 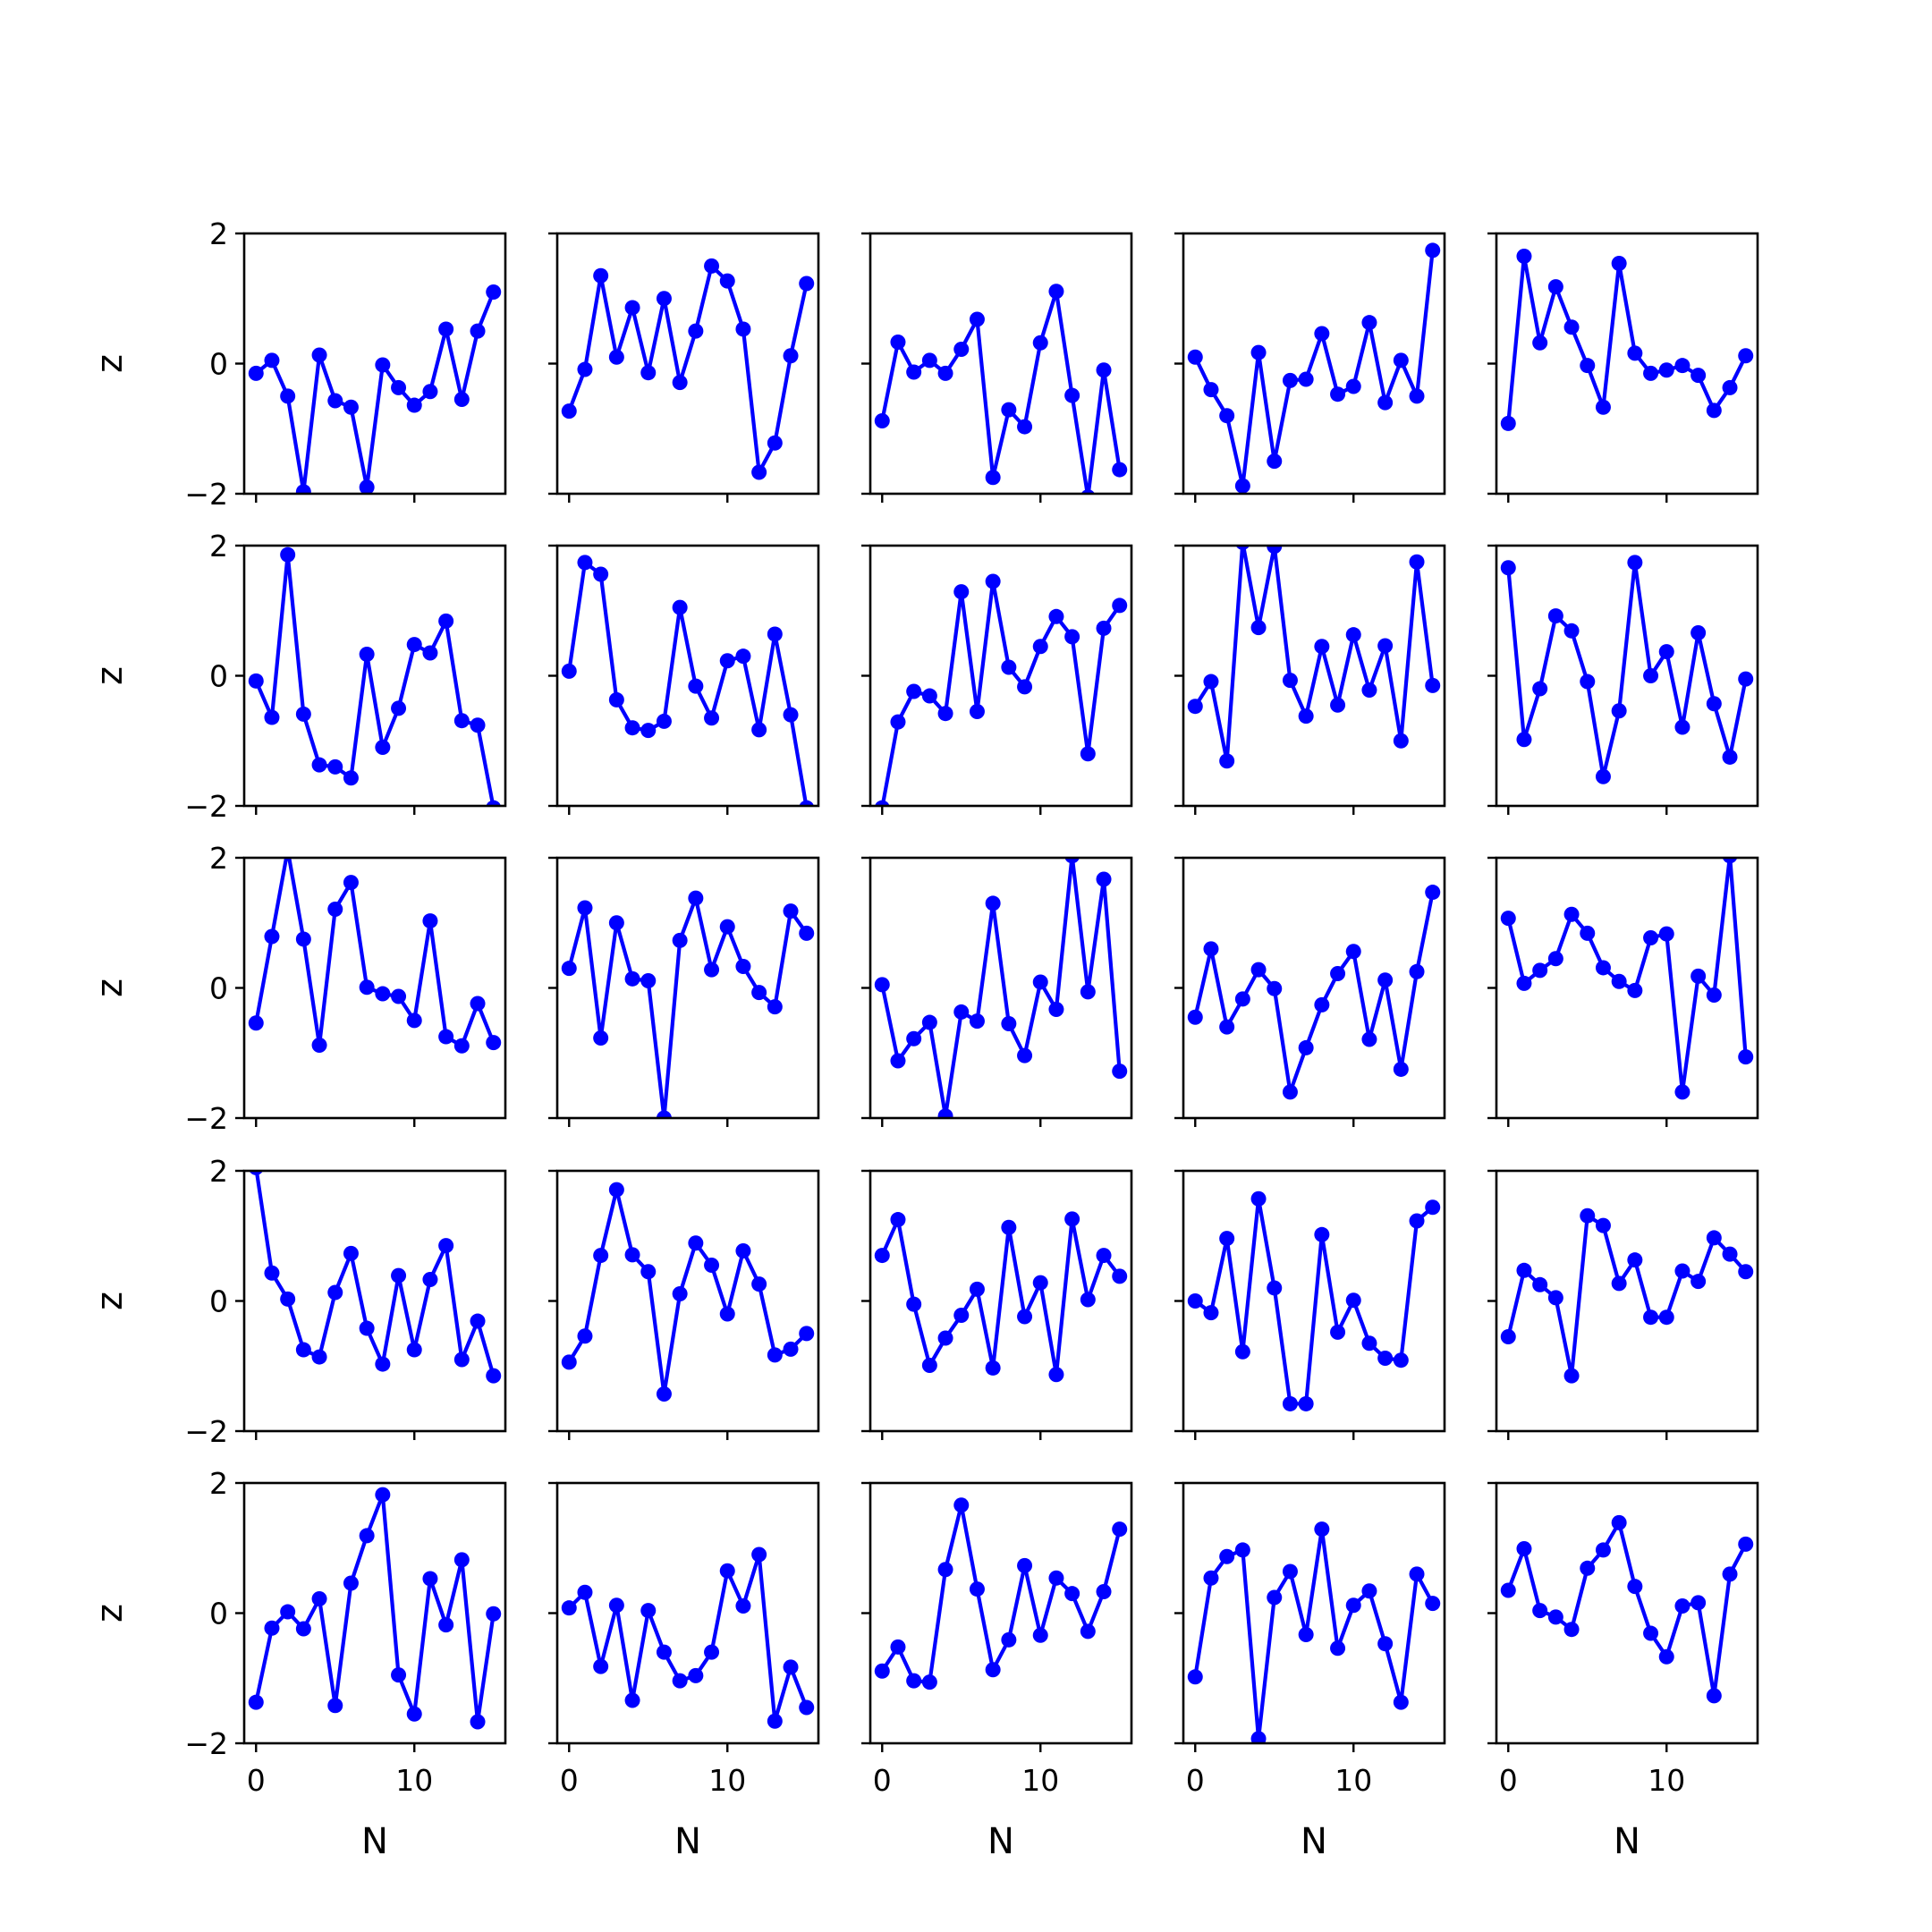 I want to click on y-tick-label: 2, so click(x=218, y=1483).